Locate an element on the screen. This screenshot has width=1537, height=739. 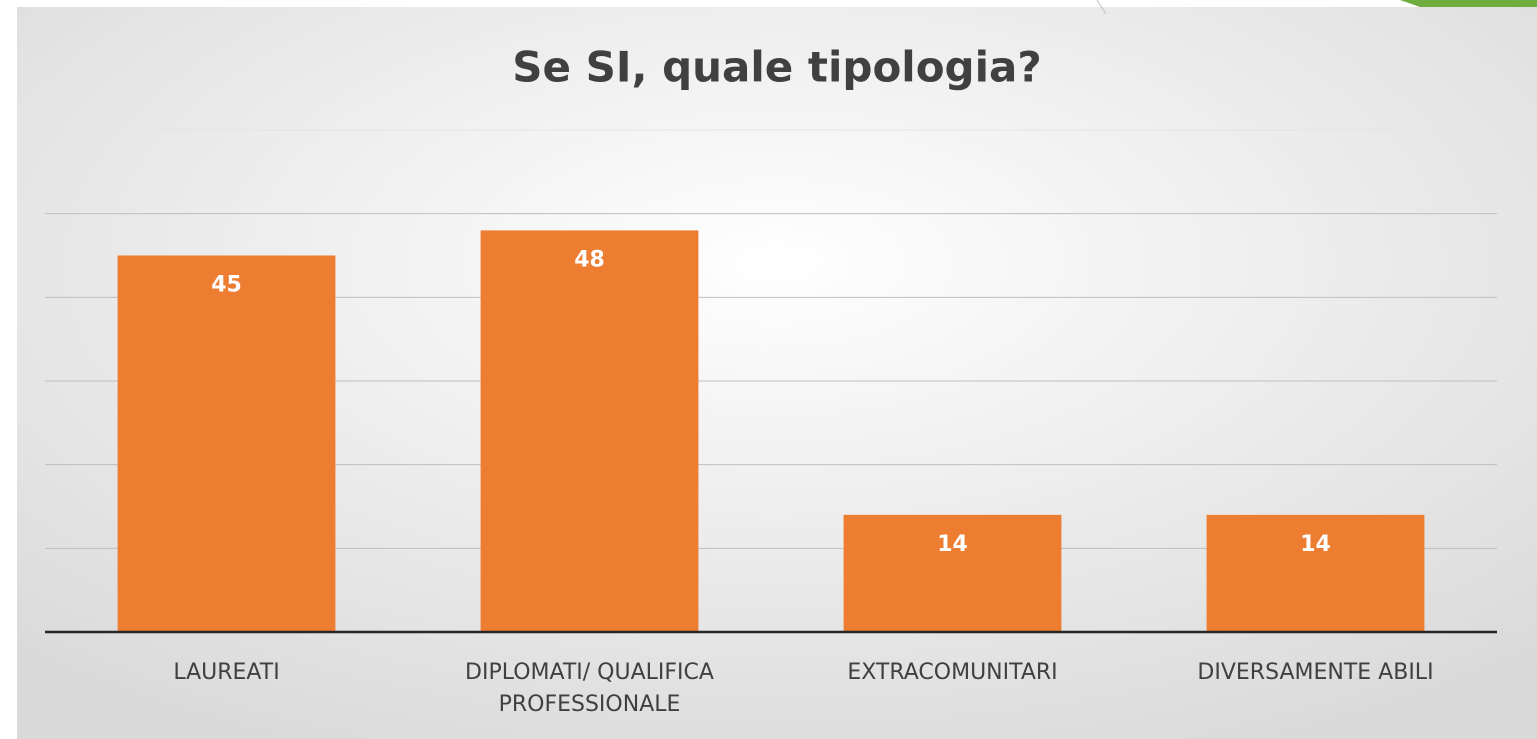
chart-title: Se SI, quale tipologia? is located at coordinates (776, 67).